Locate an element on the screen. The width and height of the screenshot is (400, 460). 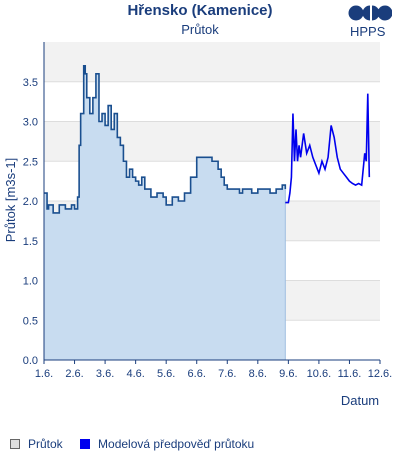
x-axis-label: Datum is located at coordinates (360, 400).